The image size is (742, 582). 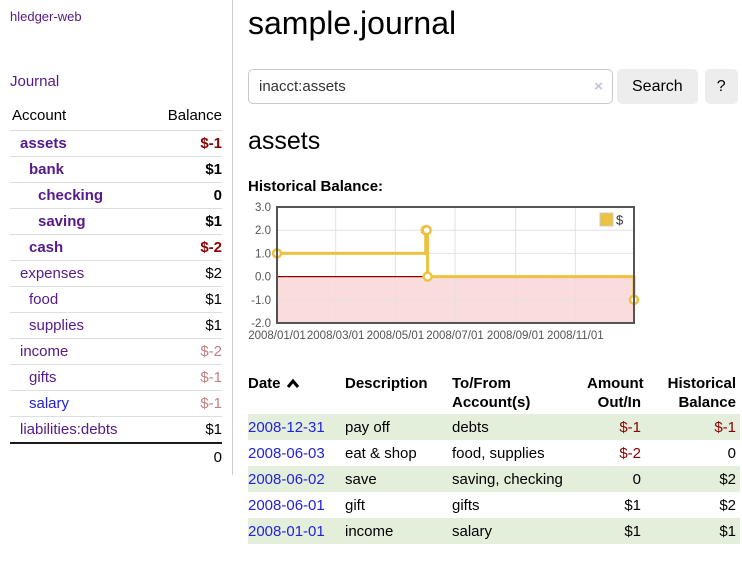 I want to click on account-name-cell: checking, so click(x=80, y=195).